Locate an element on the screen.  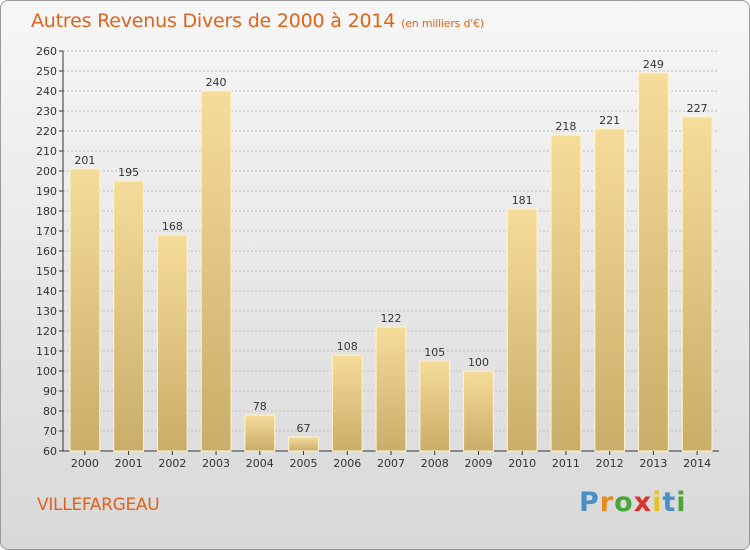
y-tick-label: 170 is located at coordinates (46, 231).